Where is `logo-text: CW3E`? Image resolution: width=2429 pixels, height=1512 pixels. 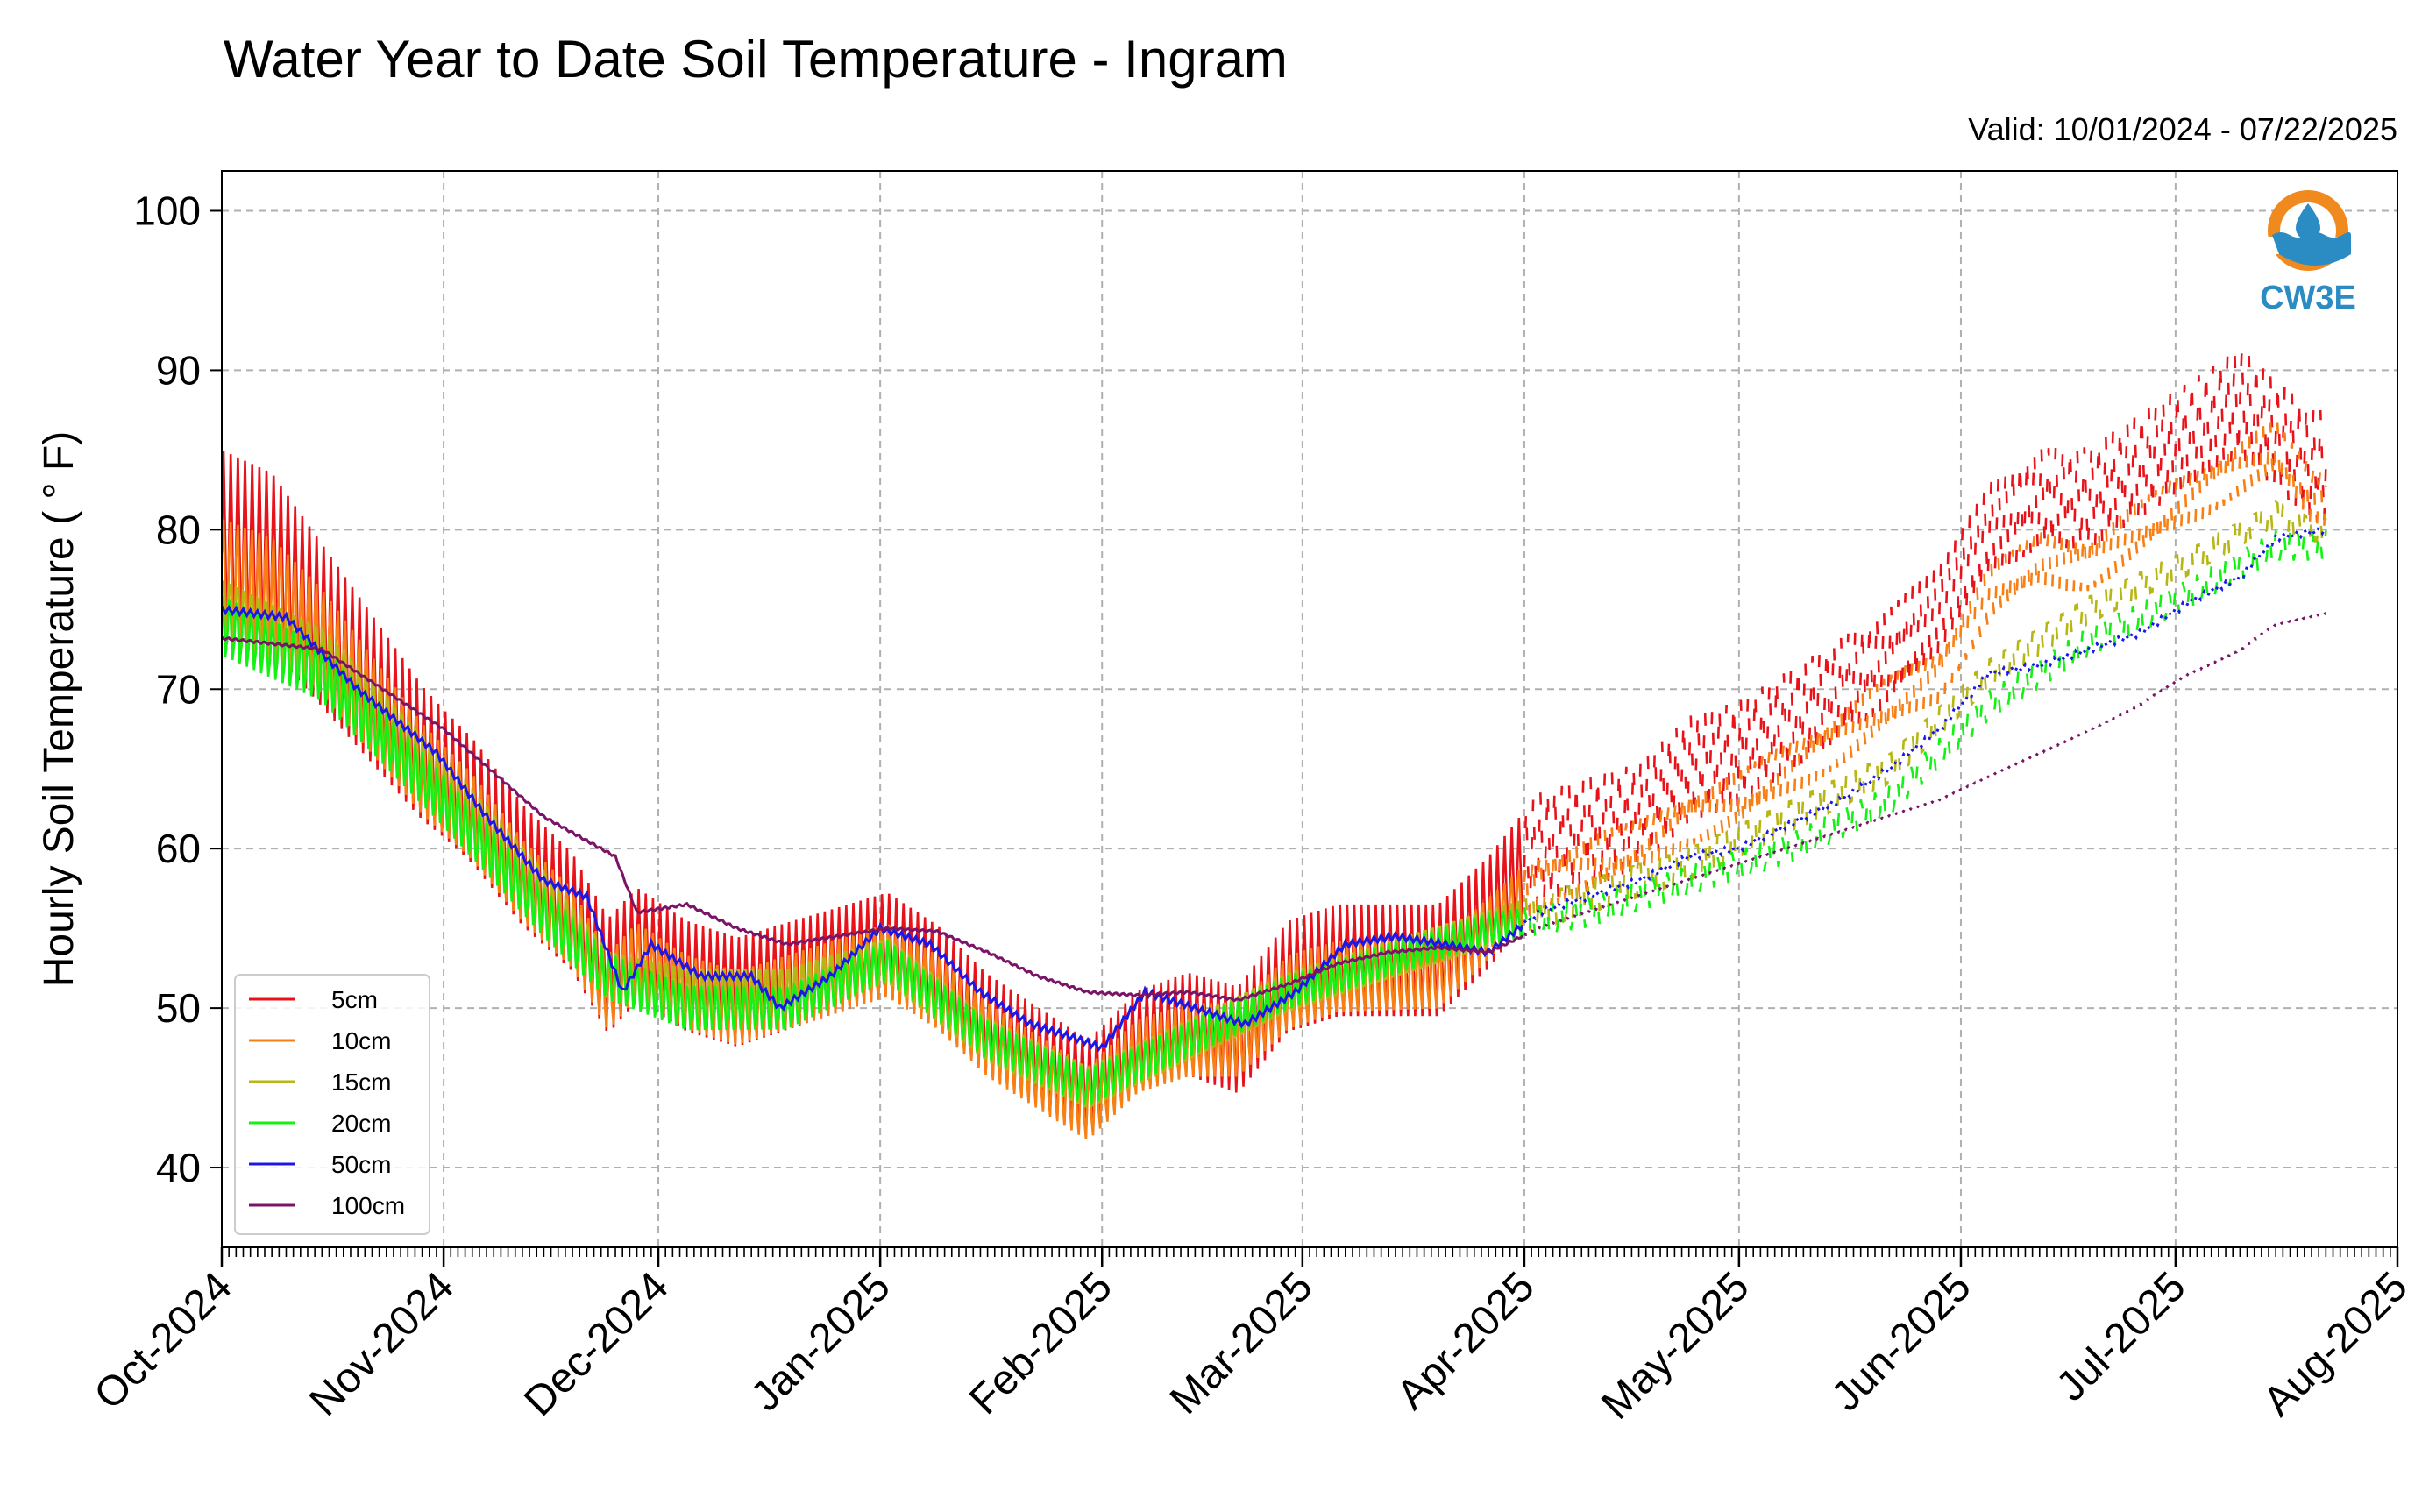
logo-text: CW3E is located at coordinates (2308, 298).